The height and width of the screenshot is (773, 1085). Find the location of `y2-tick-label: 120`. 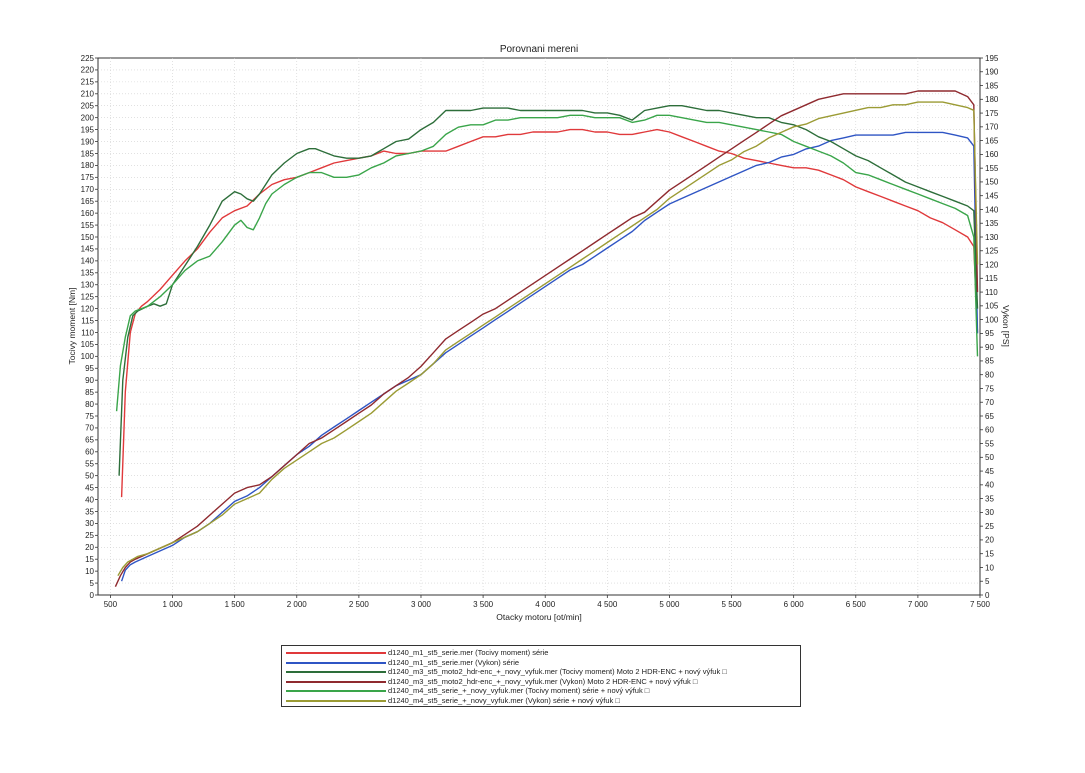

y2-tick-label: 120 is located at coordinates (992, 264).